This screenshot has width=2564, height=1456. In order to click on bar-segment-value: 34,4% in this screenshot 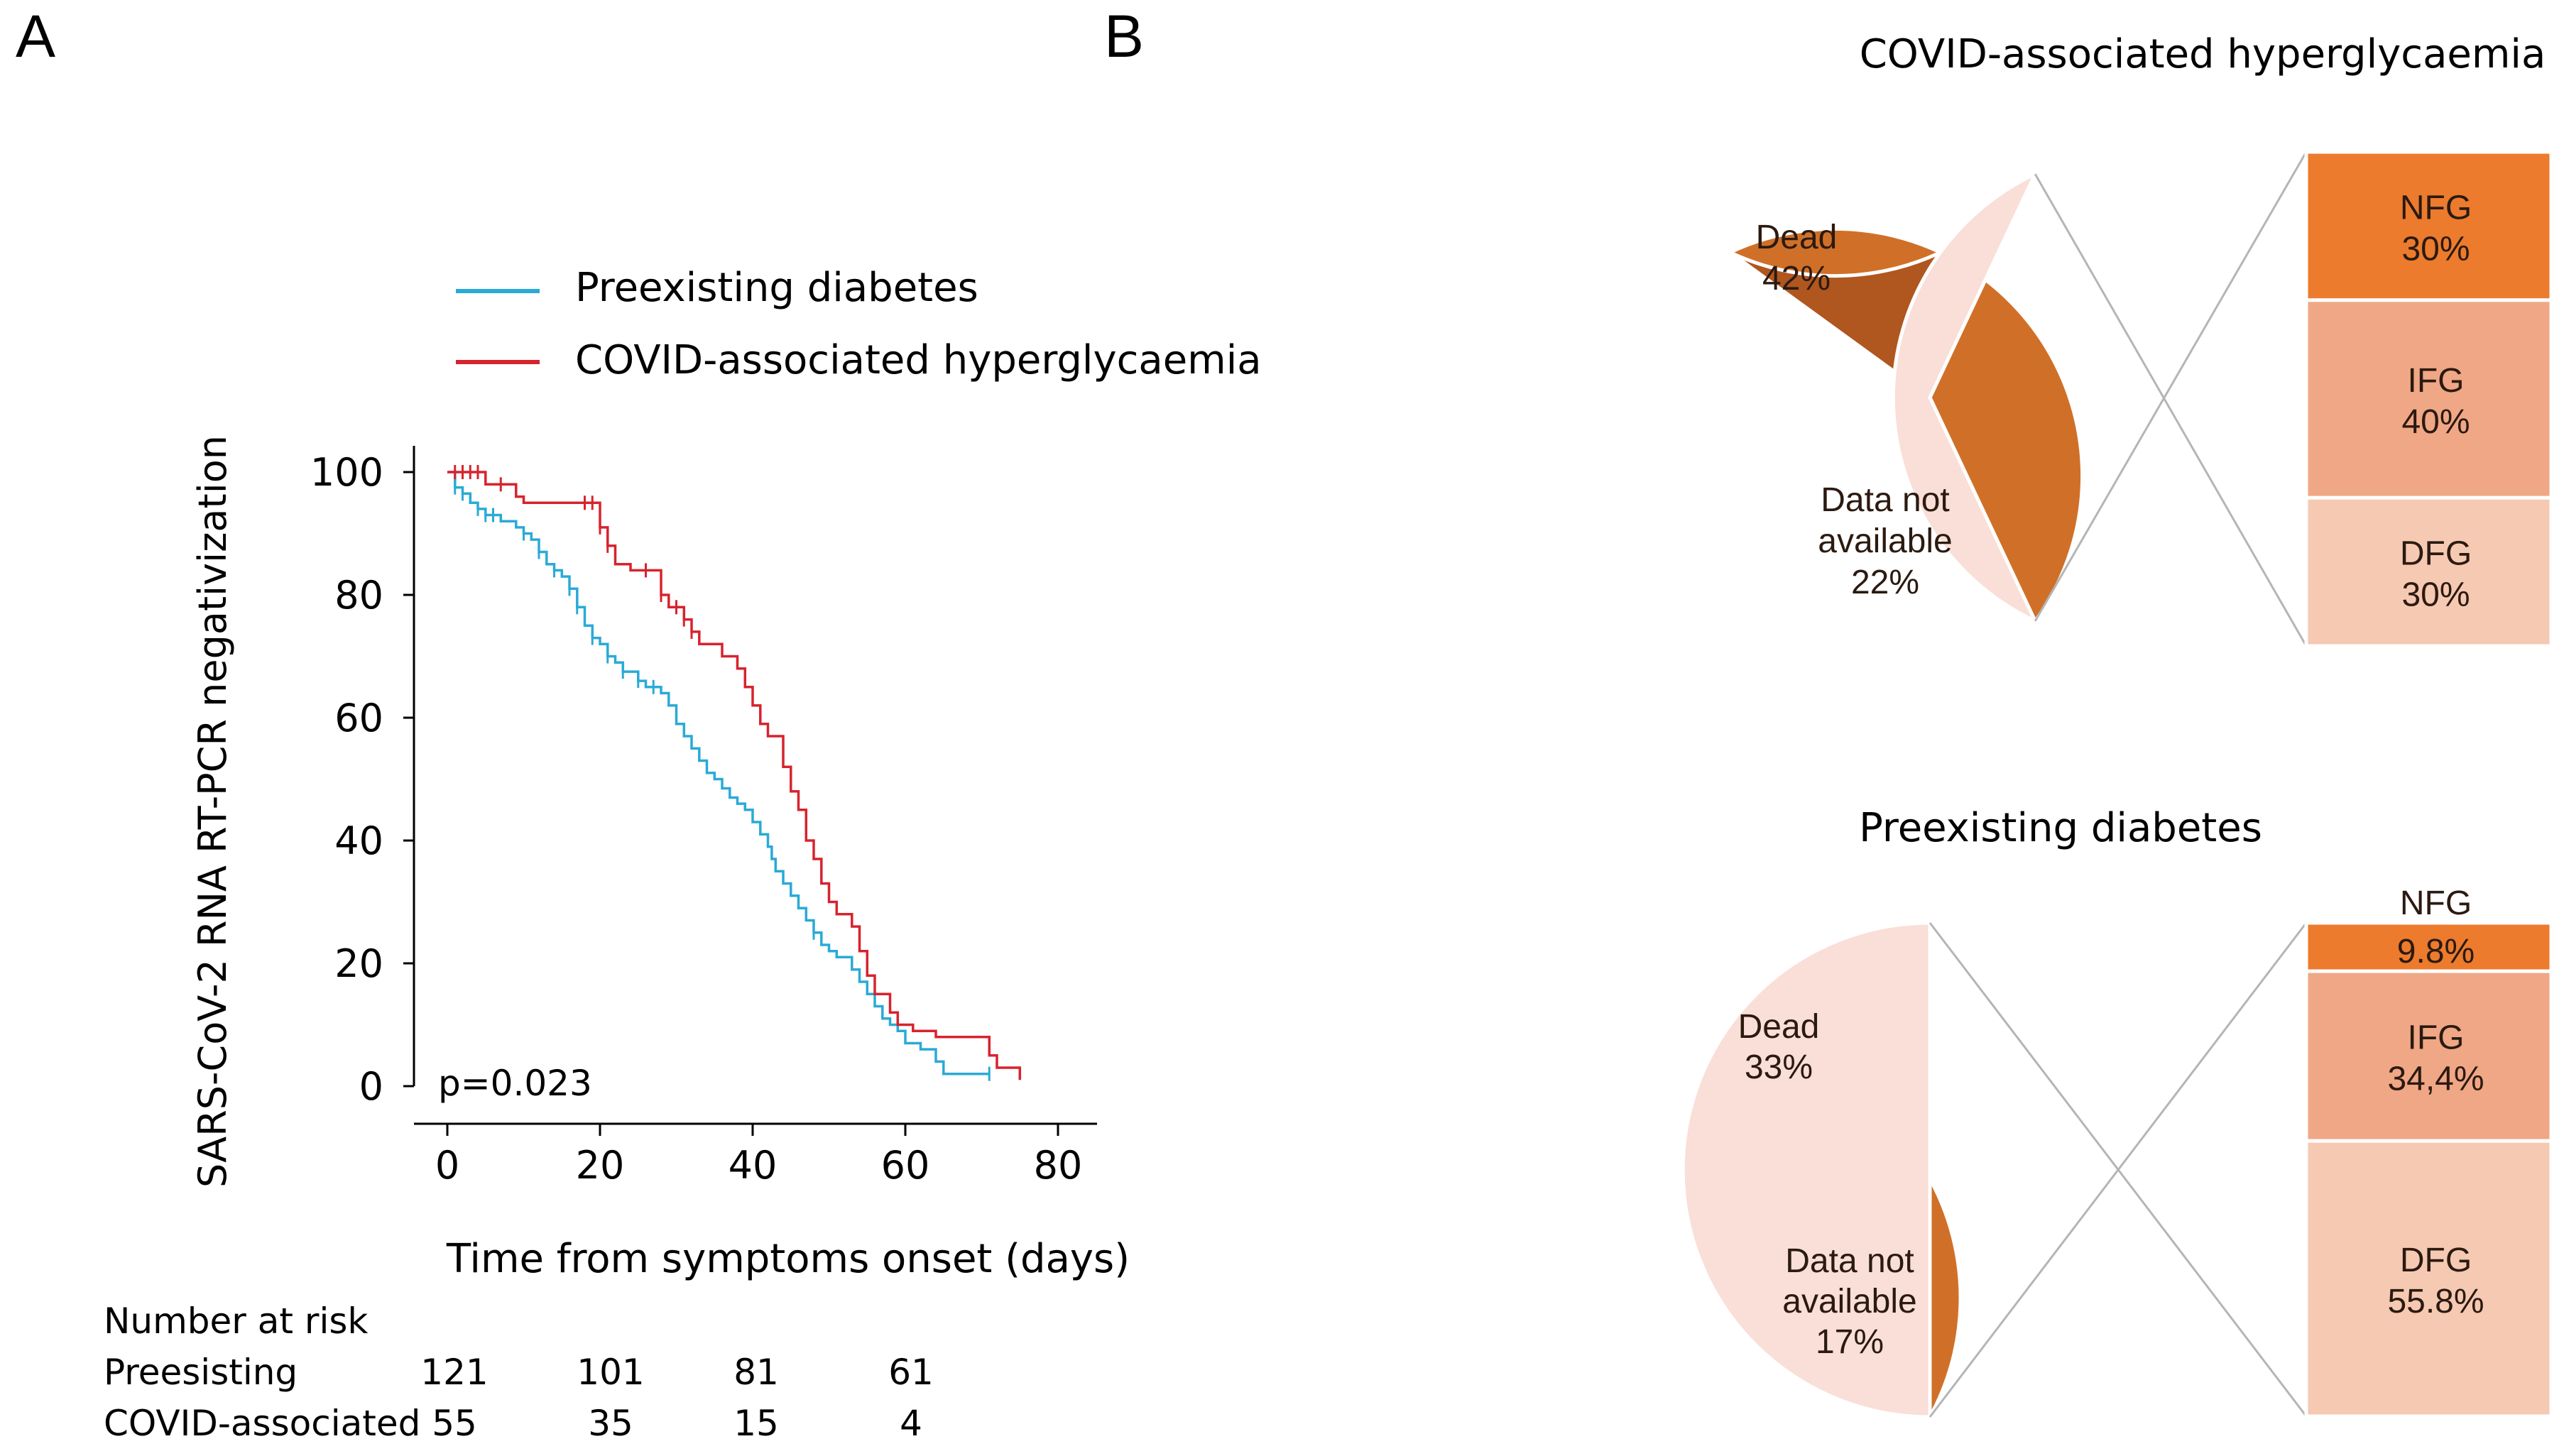, I will do `click(2435, 1080)`.